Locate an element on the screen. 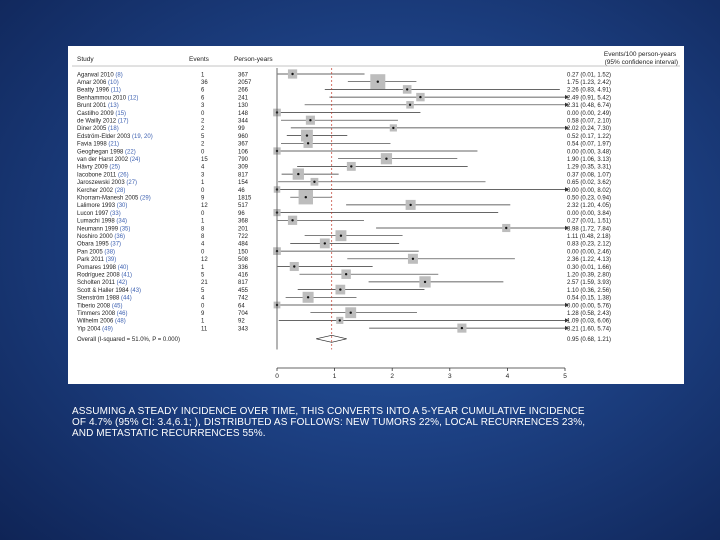 This screenshot has height=540, width=720. study-estimate-label: 0.00 (0.00, 8.02) is located at coordinates (589, 191).